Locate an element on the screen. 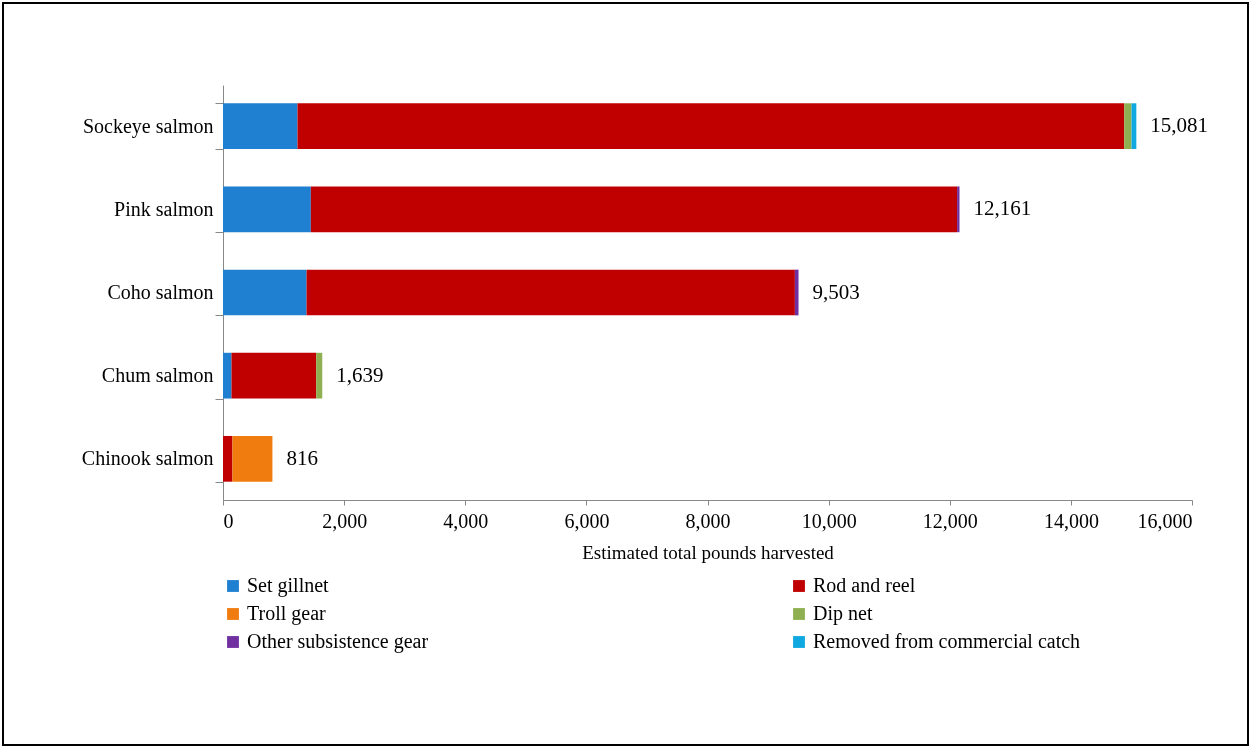 The height and width of the screenshot is (750, 1255). y-tick-label: Chum salmon is located at coordinates (157, 375).